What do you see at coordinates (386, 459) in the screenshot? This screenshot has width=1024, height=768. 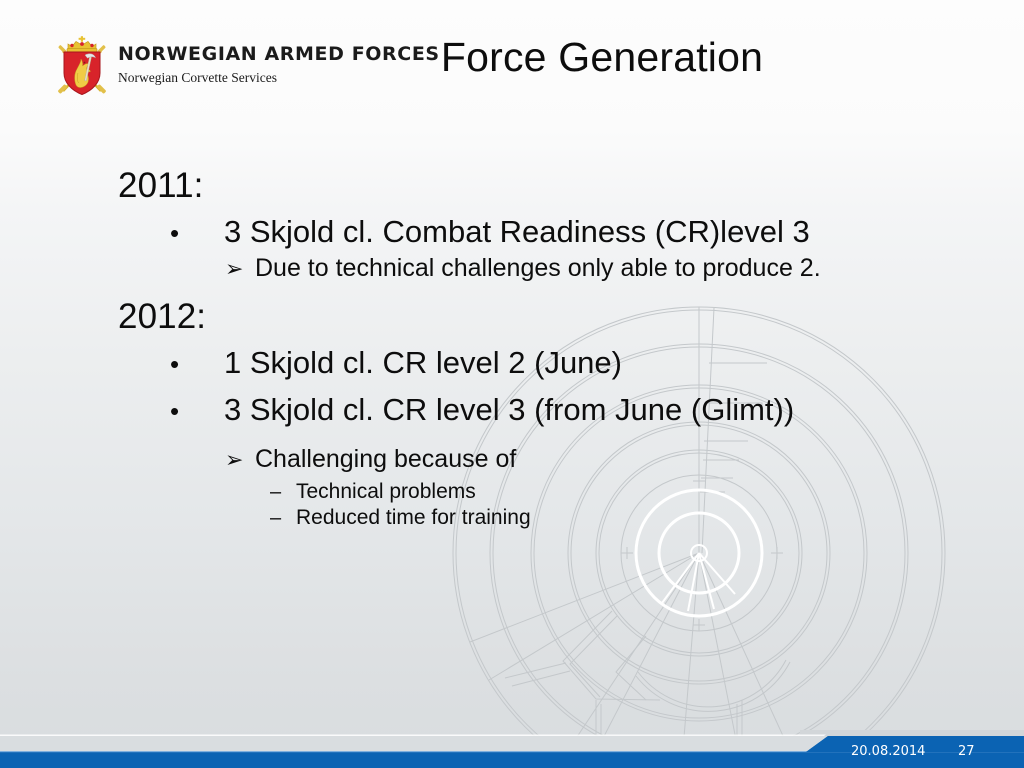 I see `bullet-text: Challenging because of` at bounding box center [386, 459].